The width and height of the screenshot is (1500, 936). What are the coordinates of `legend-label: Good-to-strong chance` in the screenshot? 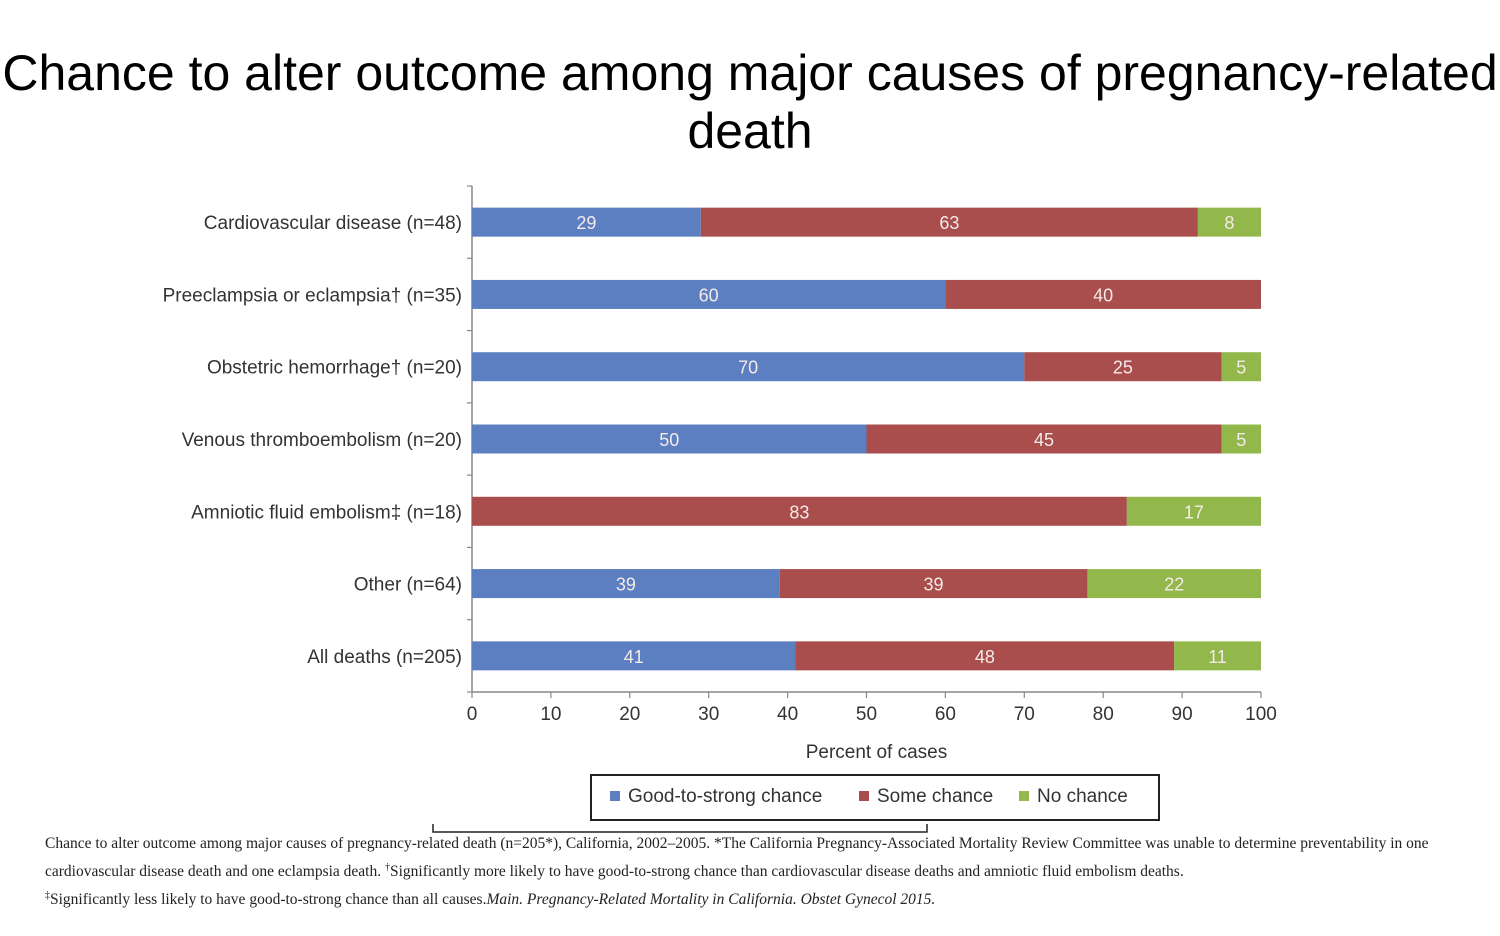 It's located at (725, 796).